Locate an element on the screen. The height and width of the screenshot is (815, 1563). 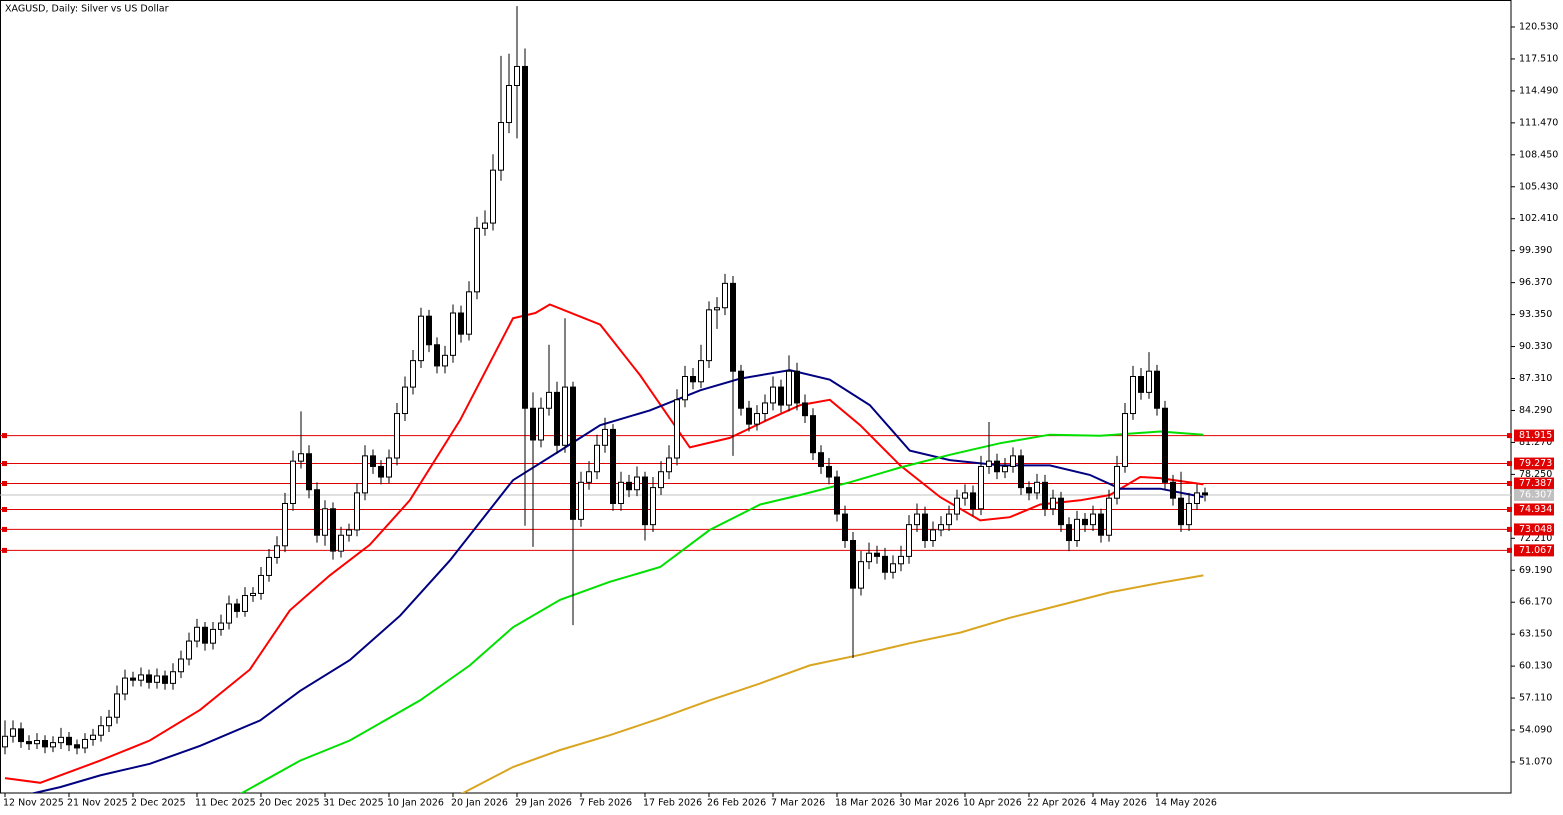
x-tick-label: 7 Mar 2026 is located at coordinates (798, 803).